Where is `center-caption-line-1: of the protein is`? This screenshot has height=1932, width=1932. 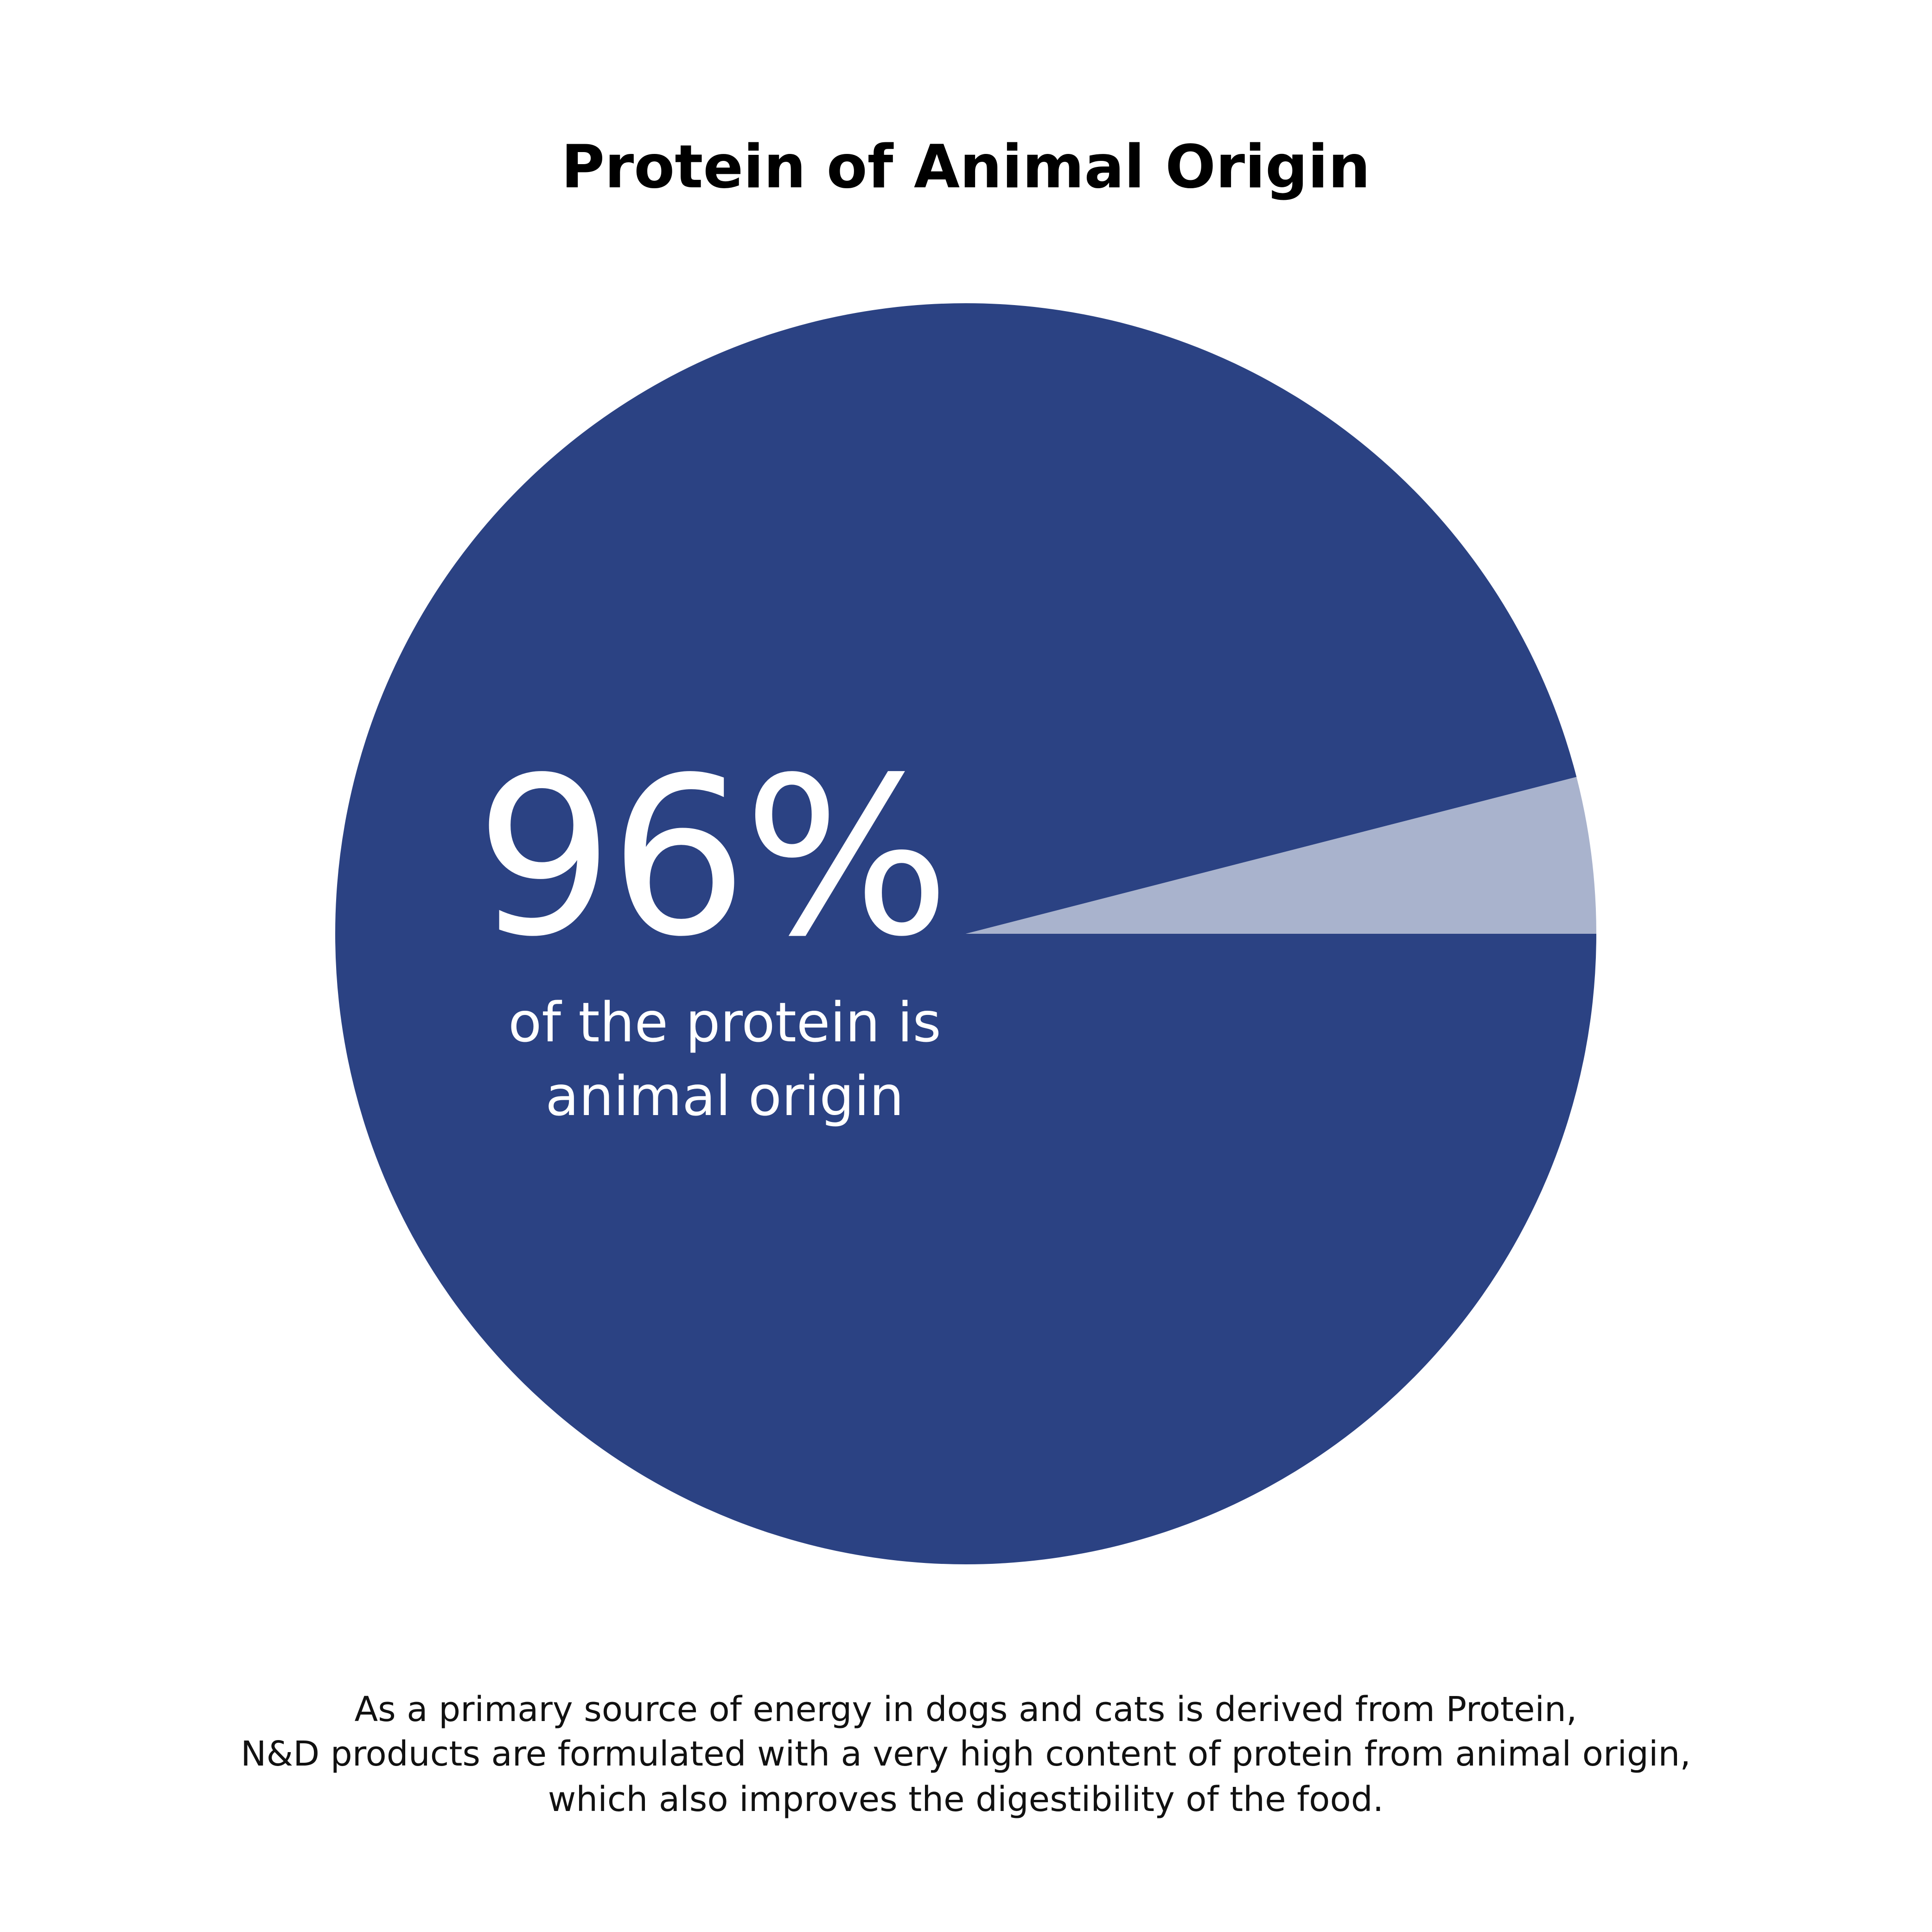
center-caption-line-1: of the protein is is located at coordinates (725, 1022).